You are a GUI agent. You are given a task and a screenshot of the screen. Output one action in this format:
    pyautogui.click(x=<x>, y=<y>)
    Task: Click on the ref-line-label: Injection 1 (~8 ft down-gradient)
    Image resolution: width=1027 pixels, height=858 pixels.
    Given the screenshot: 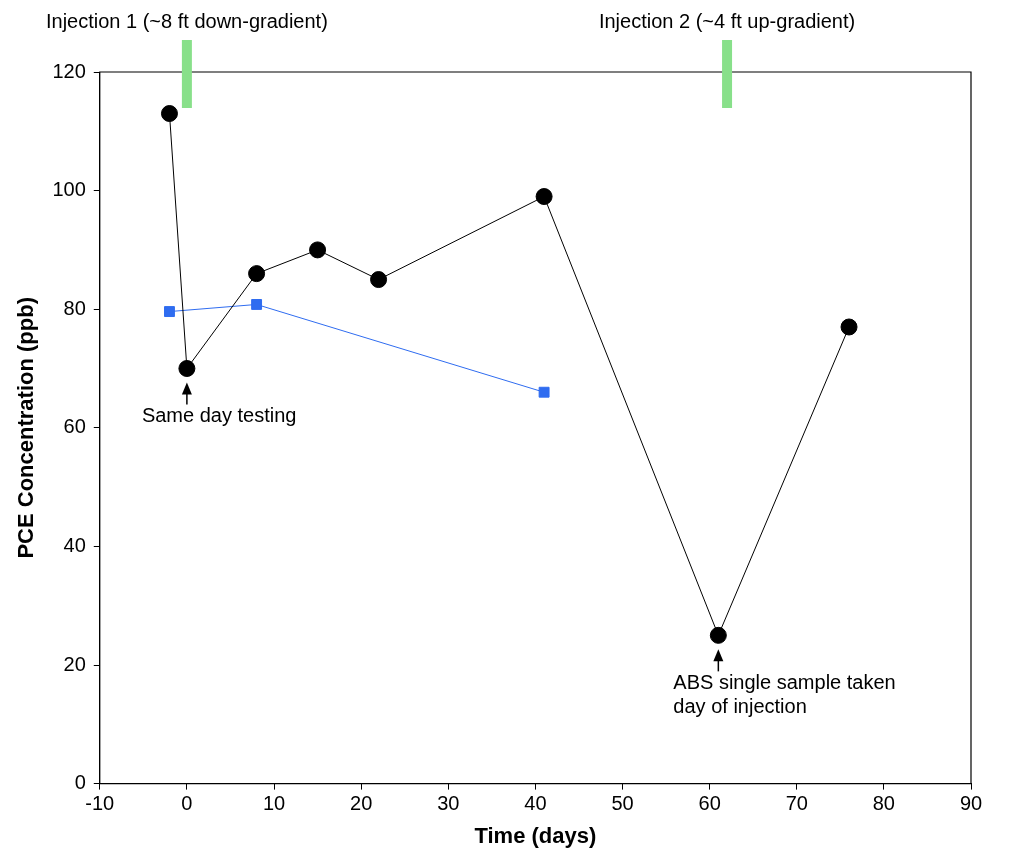 What is the action you would take?
    pyautogui.click(x=186, y=20)
    